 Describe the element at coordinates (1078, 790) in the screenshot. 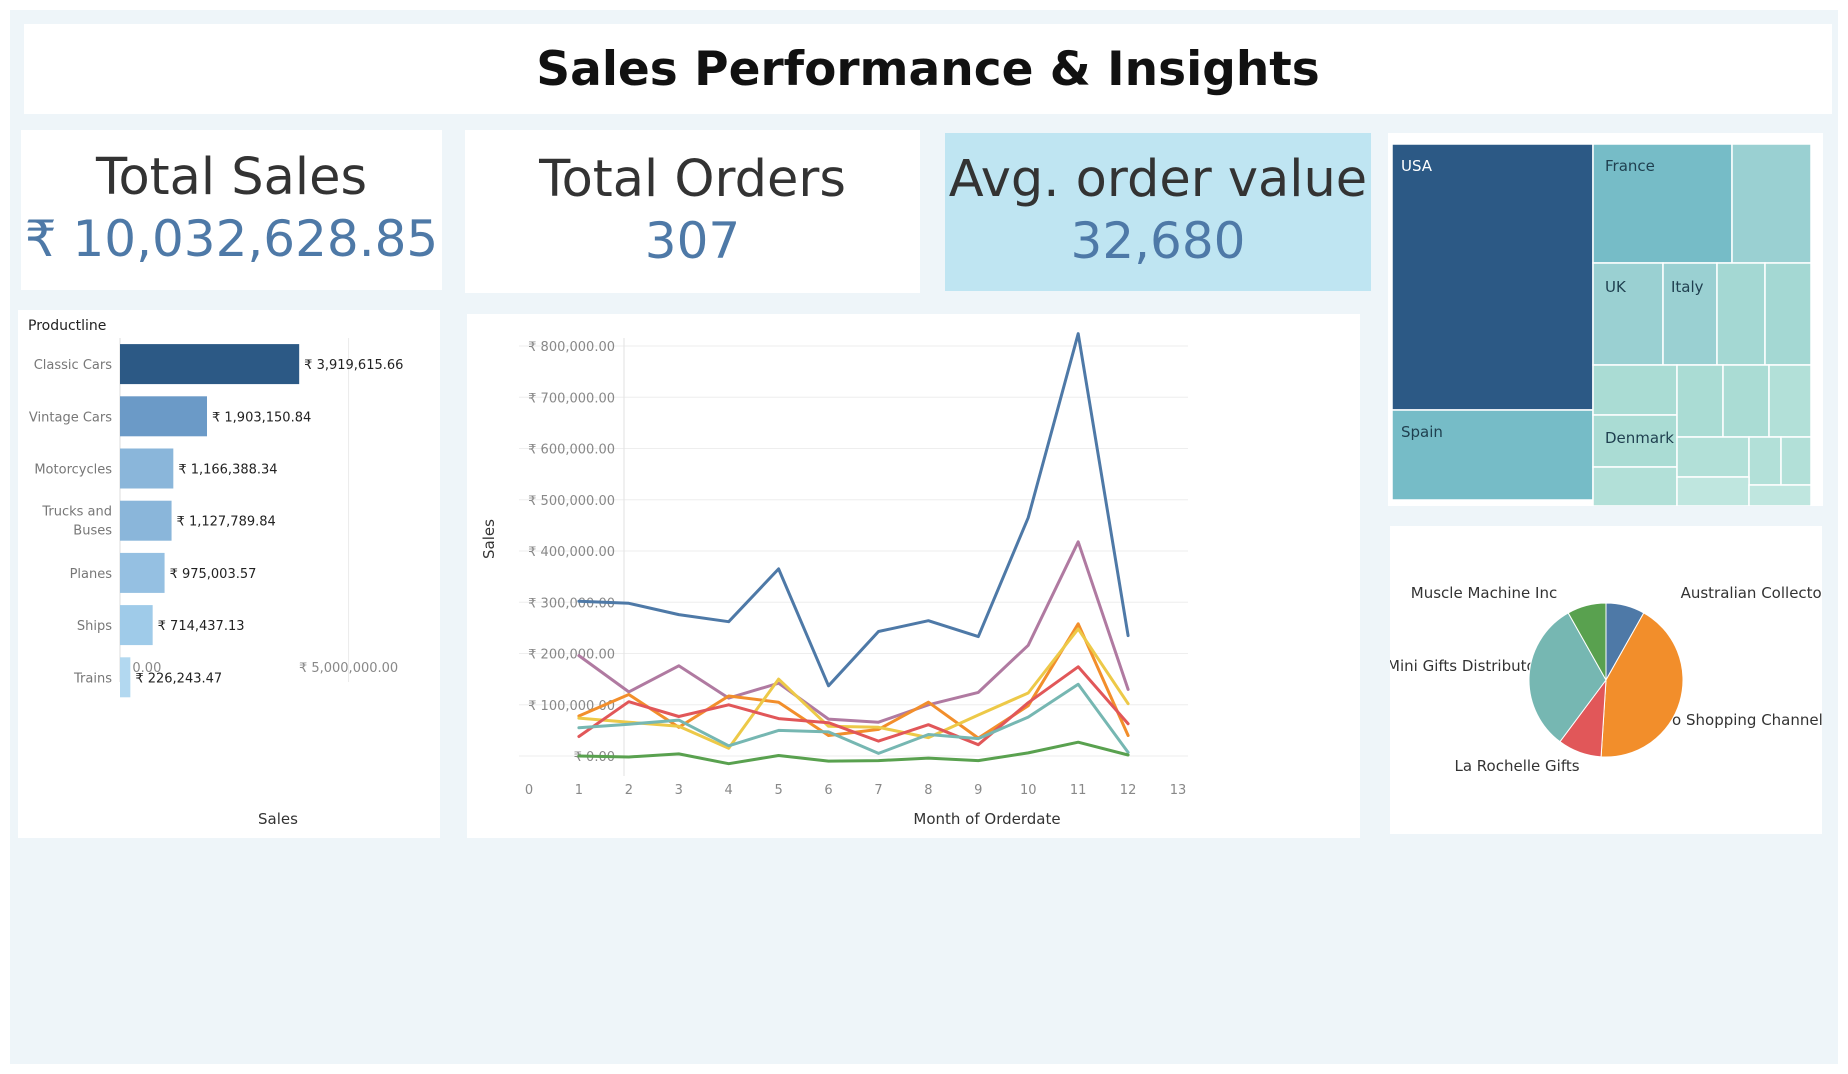

I see `line-x-tick-label: 11` at that location.